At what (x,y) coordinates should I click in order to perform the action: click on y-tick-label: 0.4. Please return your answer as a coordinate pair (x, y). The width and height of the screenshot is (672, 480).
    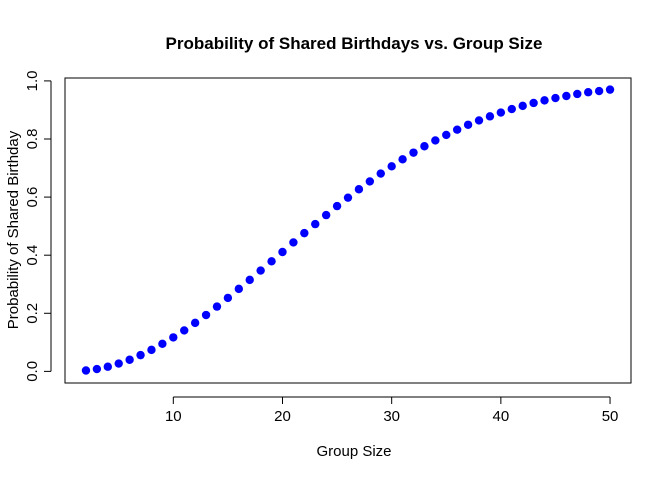
    Looking at the image, I should click on (32, 255).